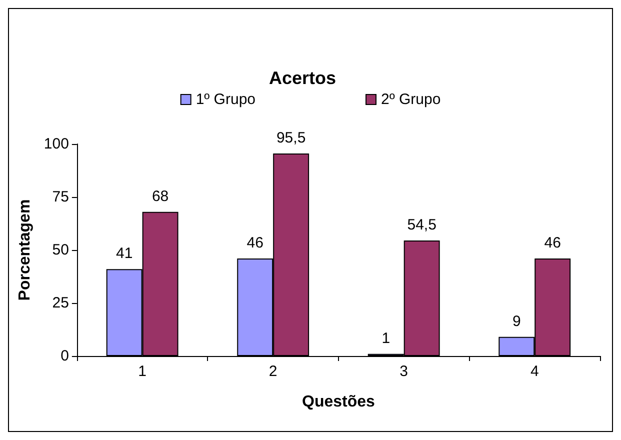 This screenshot has width=621, height=440. Describe the element at coordinates (60, 197) in the screenshot. I see `y-tick-label: 75` at that location.